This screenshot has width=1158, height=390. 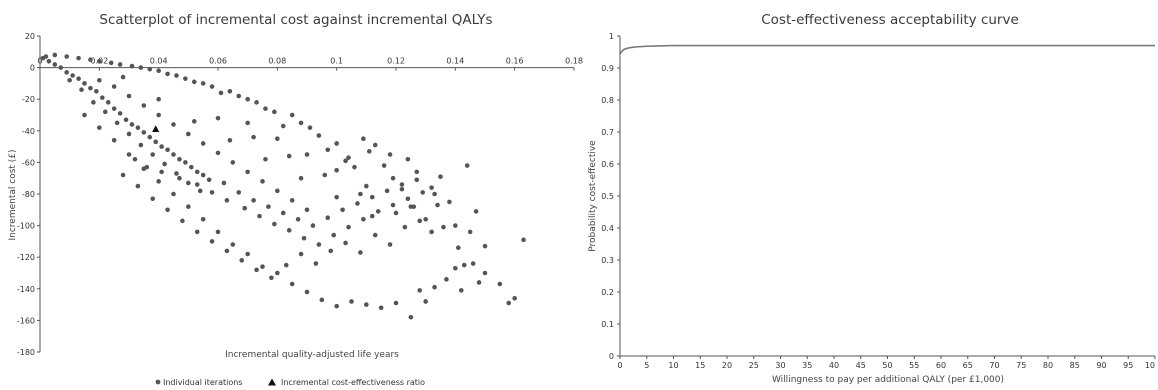 What do you see at coordinates (607, 68) in the screenshot?
I see `ceac-y-tick-label: 0.9` at bounding box center [607, 68].